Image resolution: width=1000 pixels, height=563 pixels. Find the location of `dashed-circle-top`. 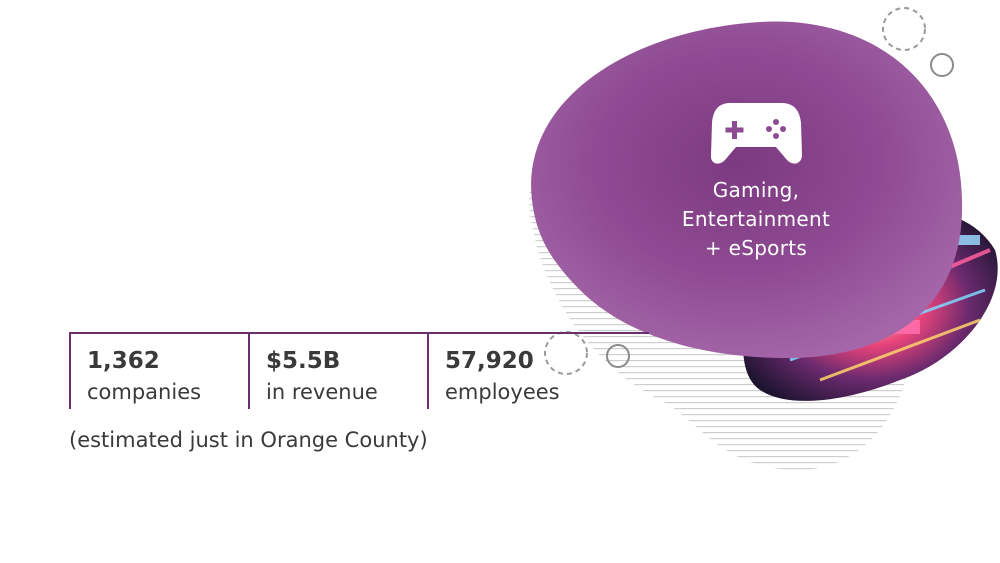

dashed-circle-top is located at coordinates (904, 29).